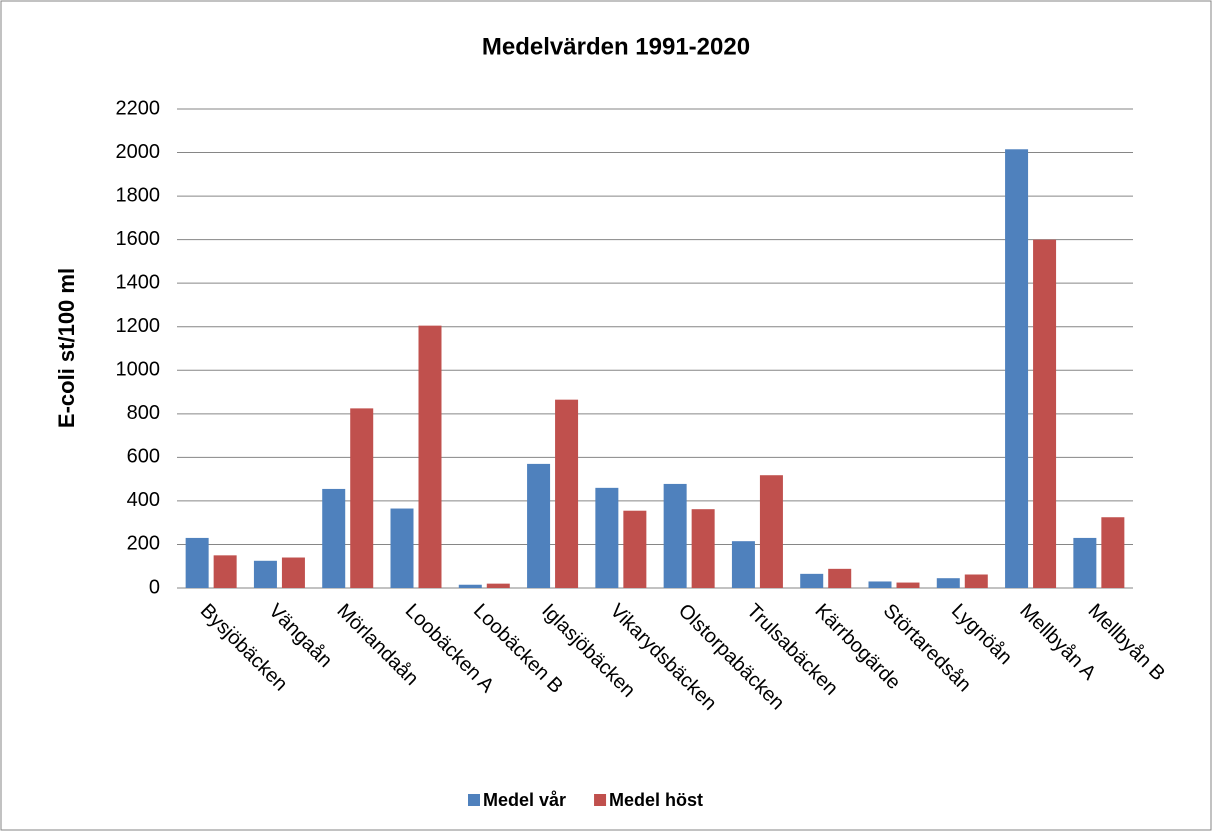 The width and height of the screenshot is (1213, 837). I want to click on y-tick-label: 600, so click(143, 457).